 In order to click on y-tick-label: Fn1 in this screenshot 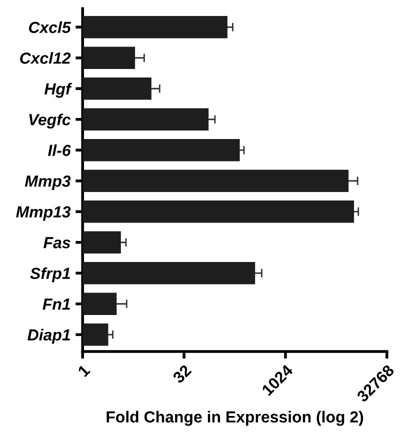, I will do `click(56, 304)`.